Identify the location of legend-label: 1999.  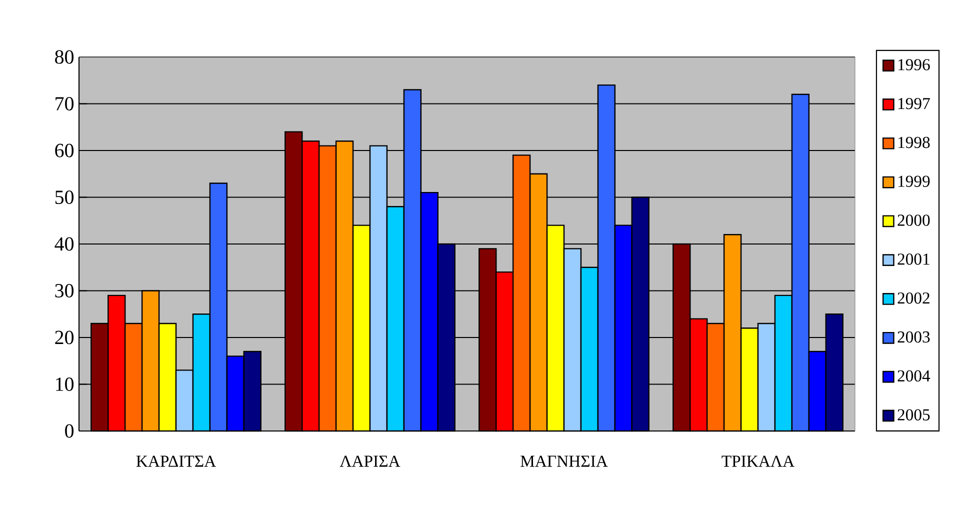
(914, 181).